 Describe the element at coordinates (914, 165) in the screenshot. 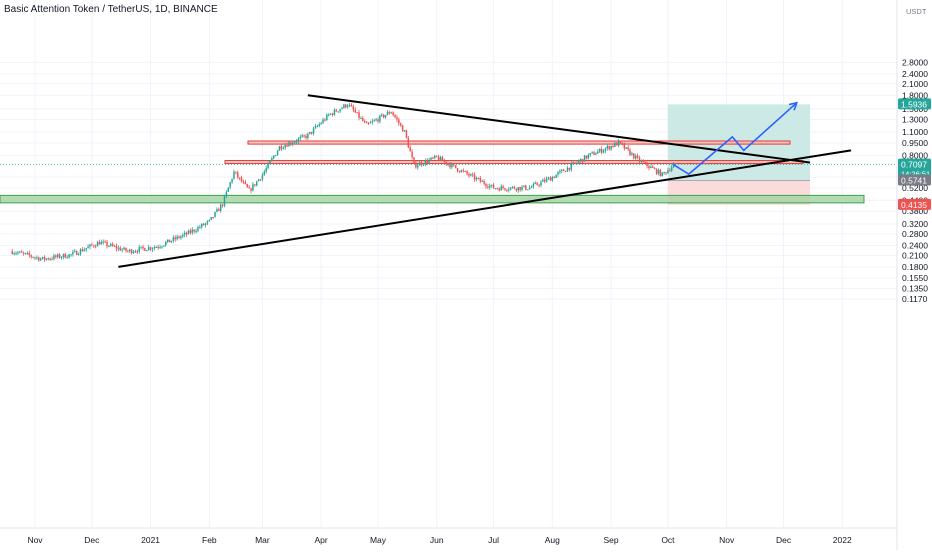

I see `current-price-badge-label: 0.7097` at that location.